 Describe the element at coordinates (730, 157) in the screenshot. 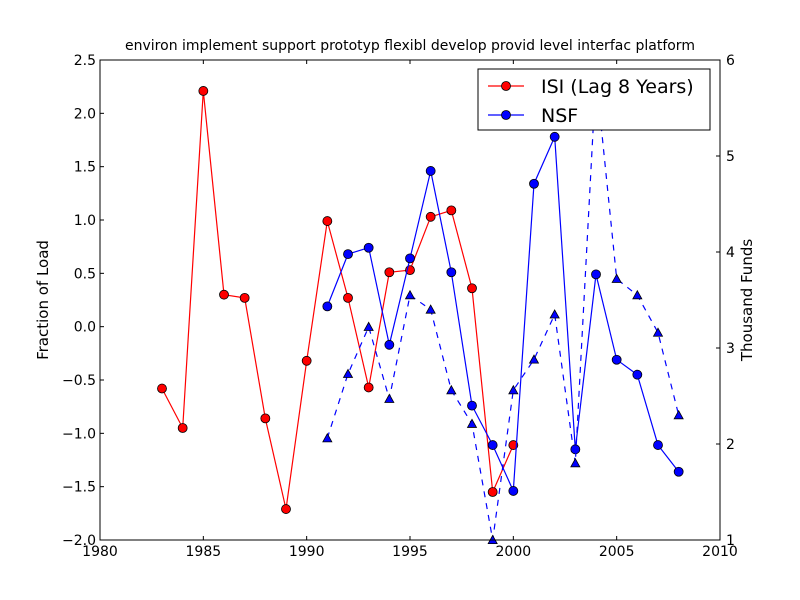

I see `y2-tick-label: 5` at that location.